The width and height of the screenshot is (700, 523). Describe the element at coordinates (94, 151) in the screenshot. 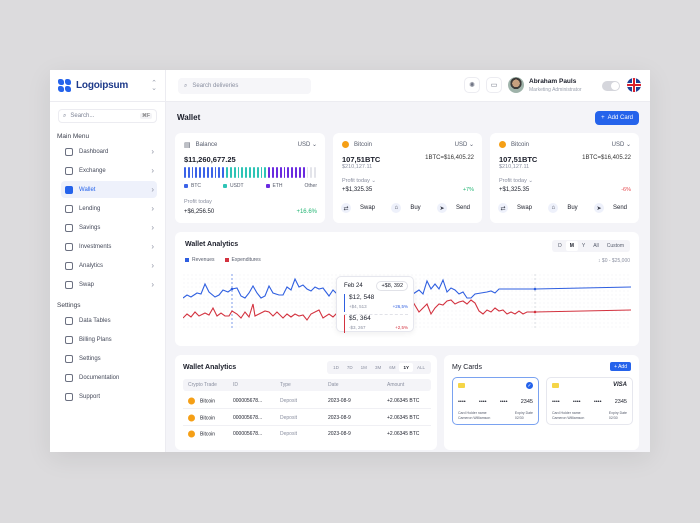

I see `sidebar-item-label: Dashboard` at that location.